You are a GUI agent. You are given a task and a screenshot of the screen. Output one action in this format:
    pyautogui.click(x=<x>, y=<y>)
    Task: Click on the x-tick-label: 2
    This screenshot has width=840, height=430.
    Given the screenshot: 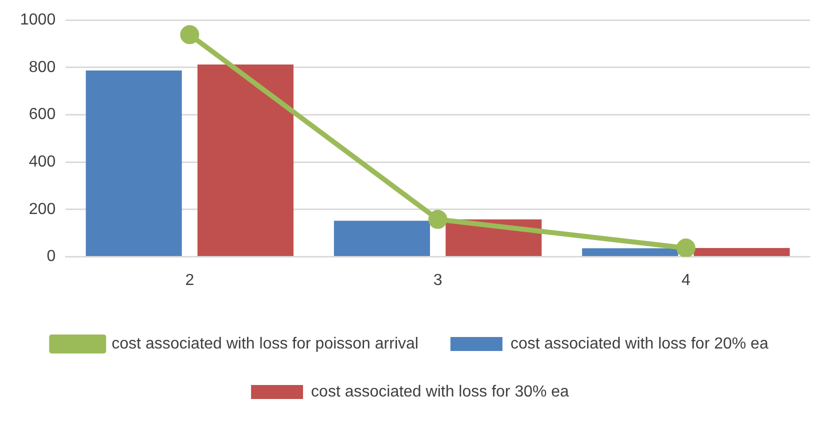 What is the action you would take?
    pyautogui.click(x=189, y=280)
    